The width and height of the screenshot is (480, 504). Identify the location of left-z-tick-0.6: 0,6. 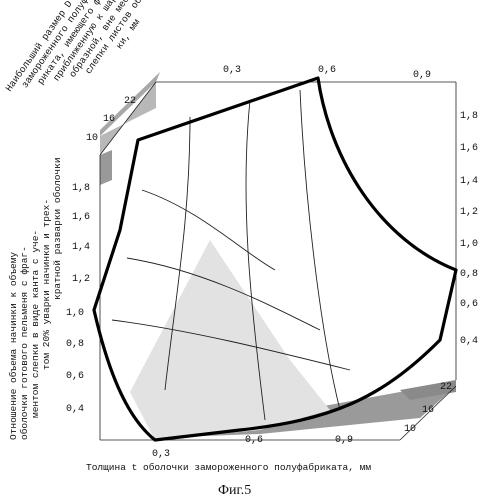
(75, 376).